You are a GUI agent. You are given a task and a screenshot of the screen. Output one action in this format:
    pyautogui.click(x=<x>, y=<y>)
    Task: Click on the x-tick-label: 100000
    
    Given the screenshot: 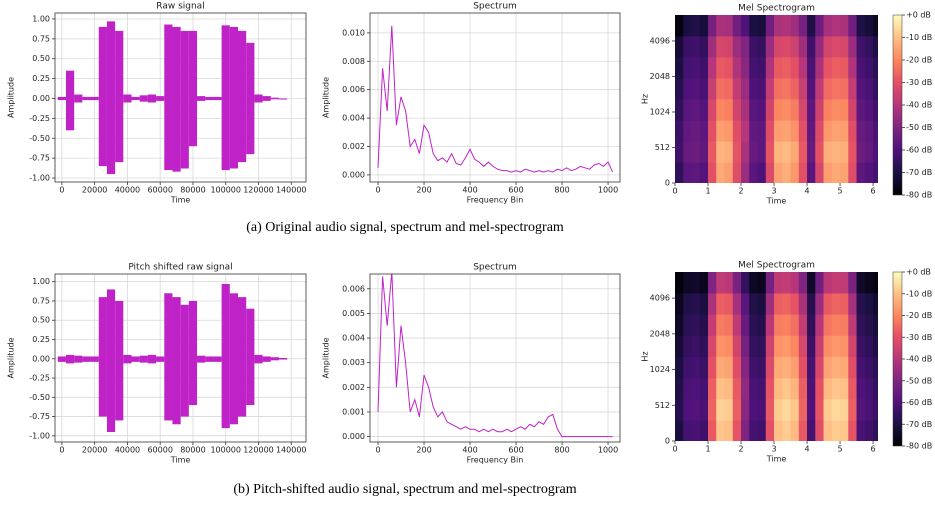 What is the action you would take?
    pyautogui.click(x=225, y=450)
    